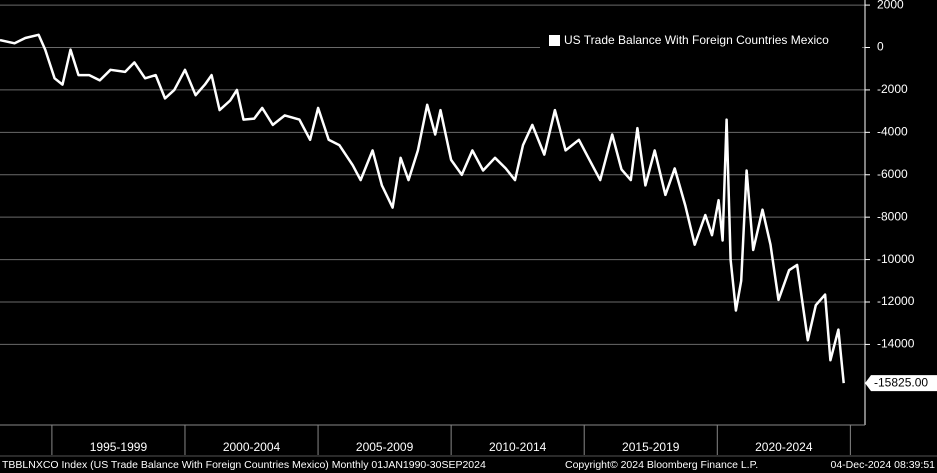  Describe the element at coordinates (784, 447) in the screenshot. I see `x-period-label: 2020-2024` at that location.